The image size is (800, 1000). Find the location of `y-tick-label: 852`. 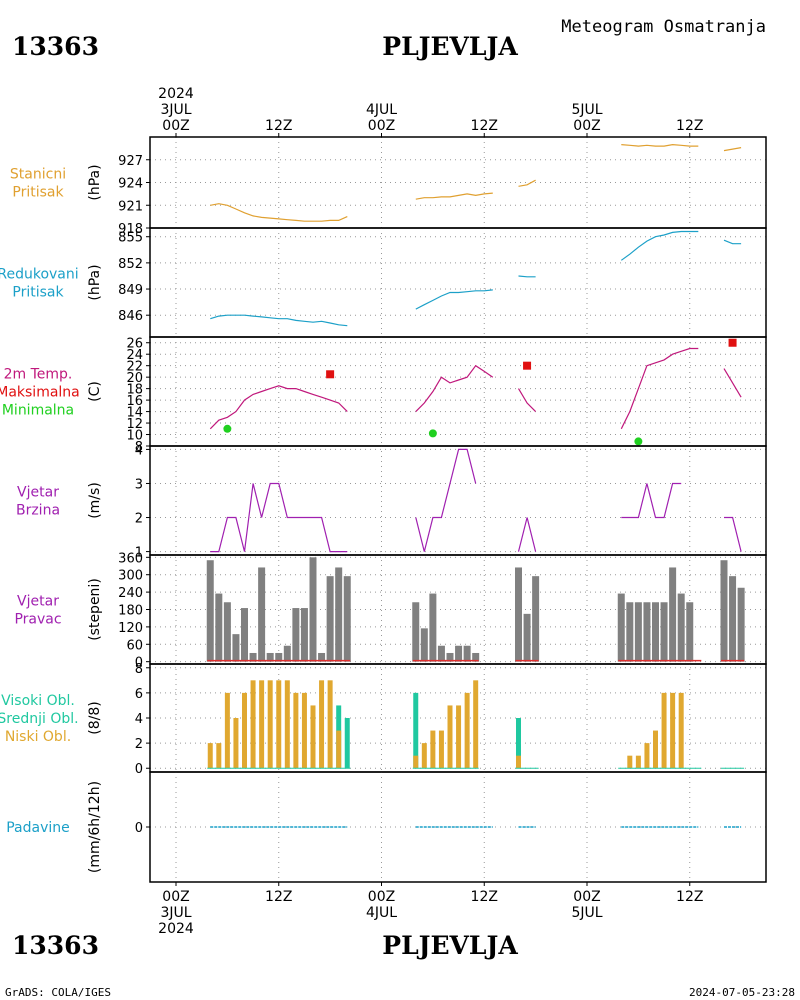

y-tick-label: 852 is located at coordinates (130, 264).